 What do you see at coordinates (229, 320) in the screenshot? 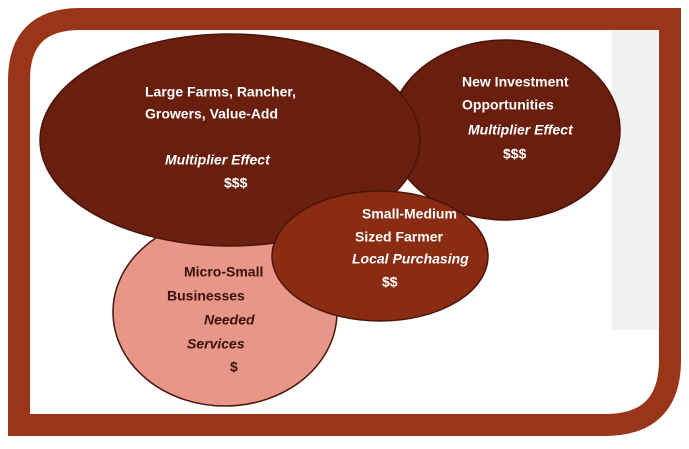
I see `node-label: Needed` at bounding box center [229, 320].